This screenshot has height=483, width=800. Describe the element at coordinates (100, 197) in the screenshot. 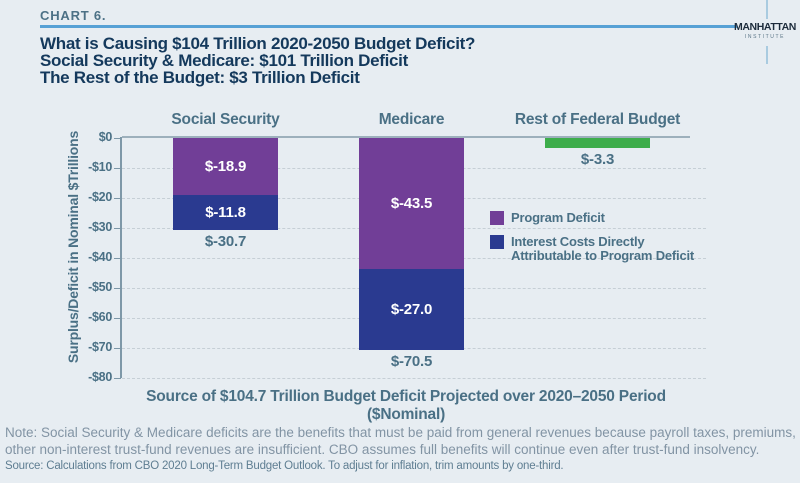

I see `y-axis-tick-label: -$20` at that location.